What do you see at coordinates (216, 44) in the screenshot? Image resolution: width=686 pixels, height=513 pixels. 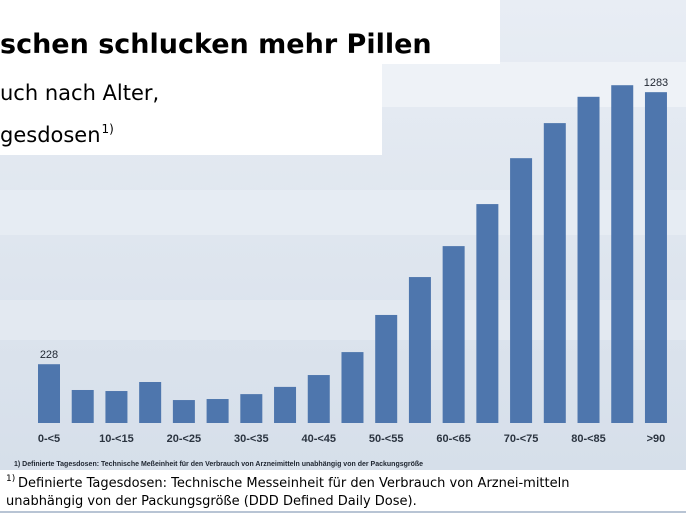 I see `chart-title: schen schlucken mehr Pillen` at bounding box center [216, 44].